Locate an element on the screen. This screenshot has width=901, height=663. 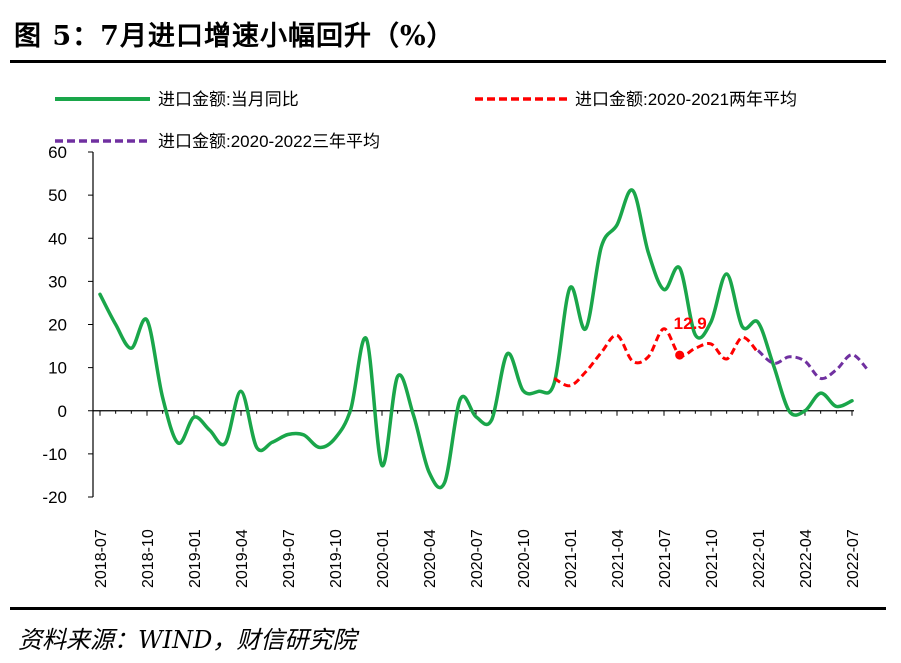
x-tick-label: 2020-07 is located at coordinates (477, 558).